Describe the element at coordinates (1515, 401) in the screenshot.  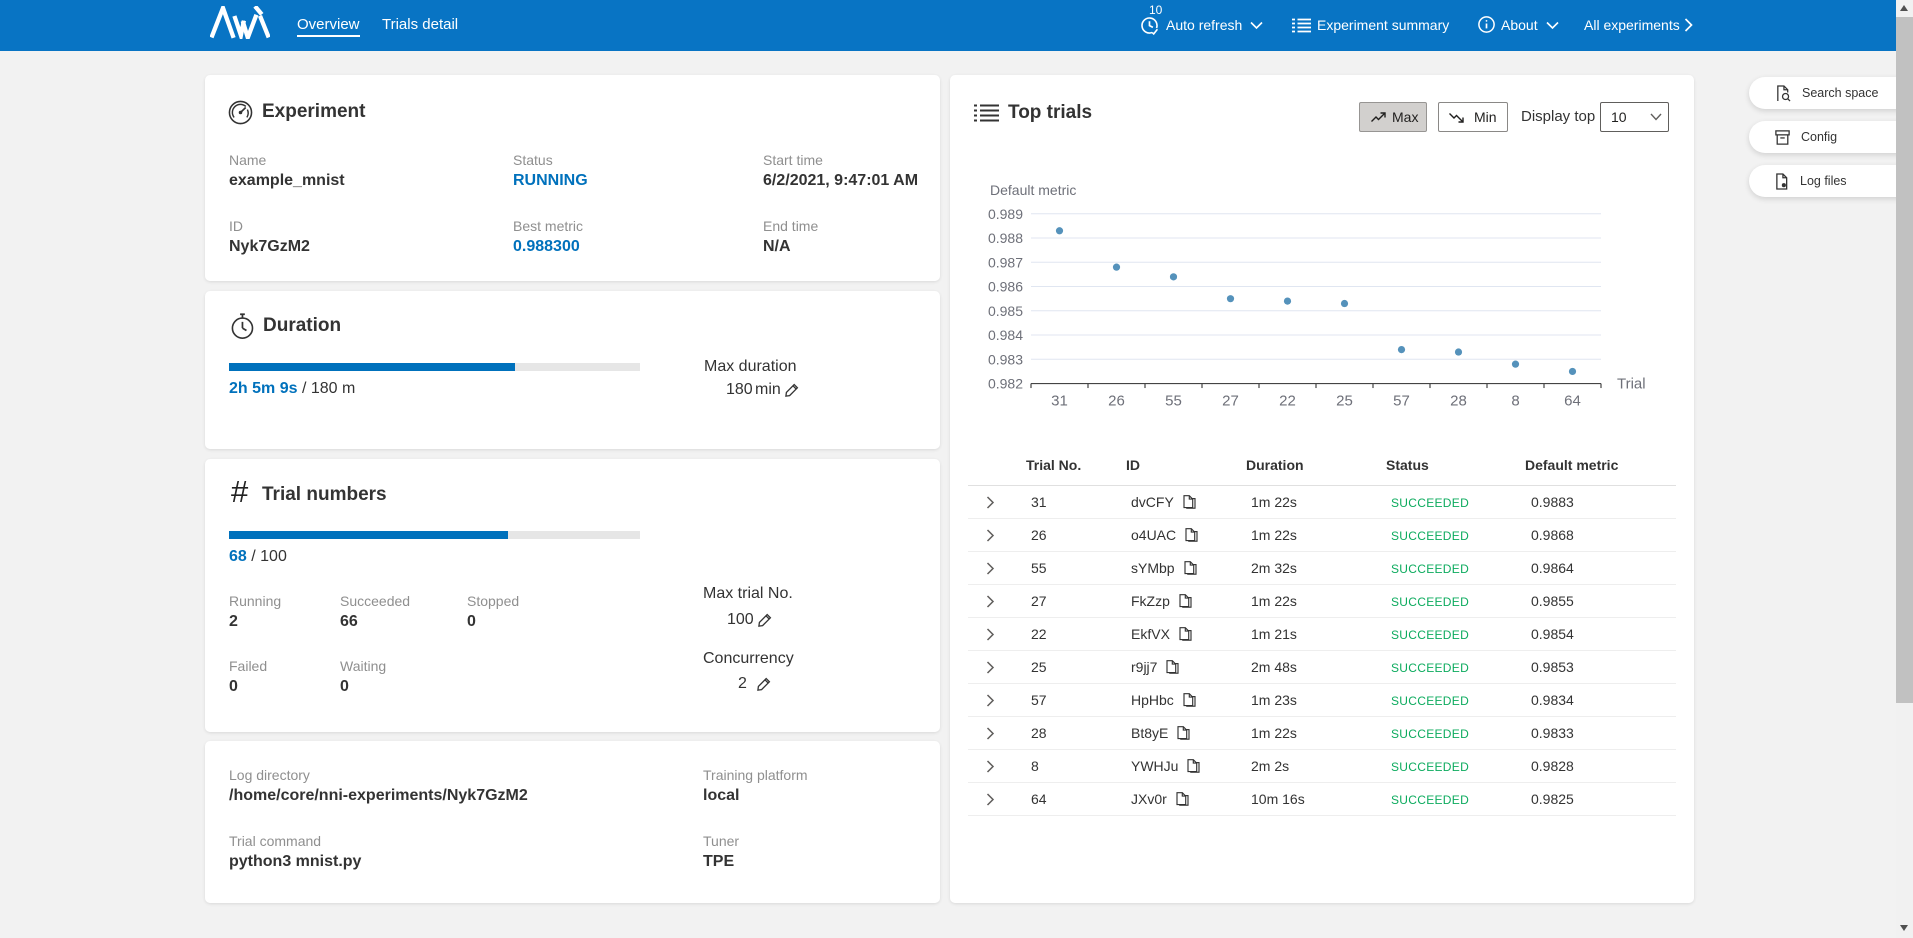
I see `svg-text: 8` at that location.